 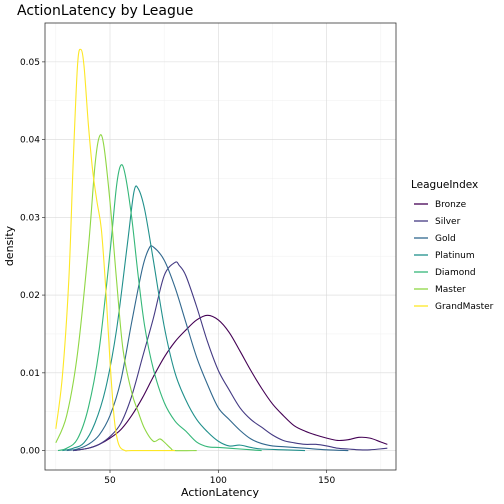 I want to click on legend-item-silver: Silver, so click(x=437, y=222).